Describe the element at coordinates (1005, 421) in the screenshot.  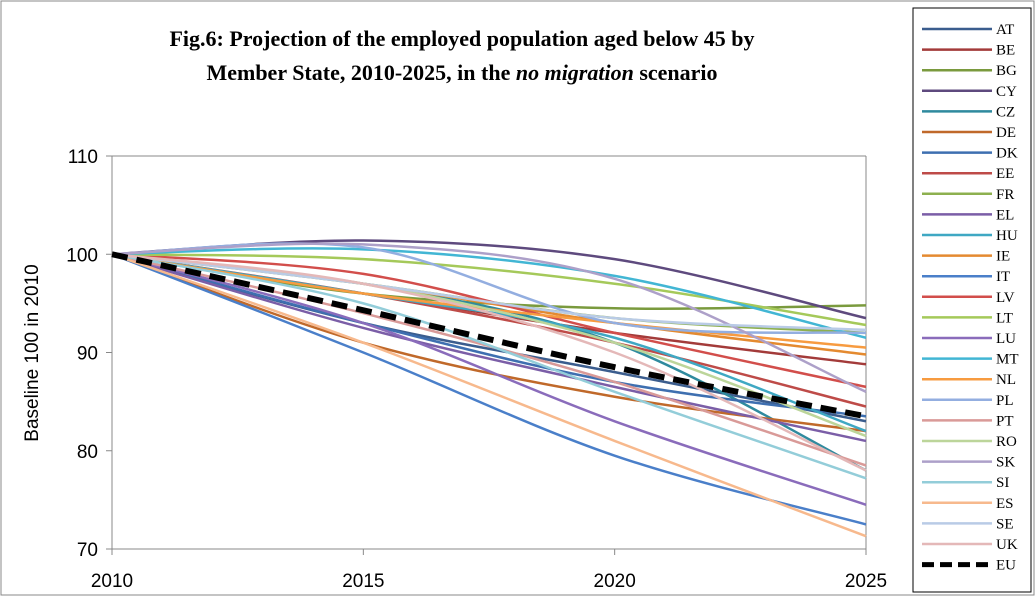
I see `legend-label: PT` at that location.